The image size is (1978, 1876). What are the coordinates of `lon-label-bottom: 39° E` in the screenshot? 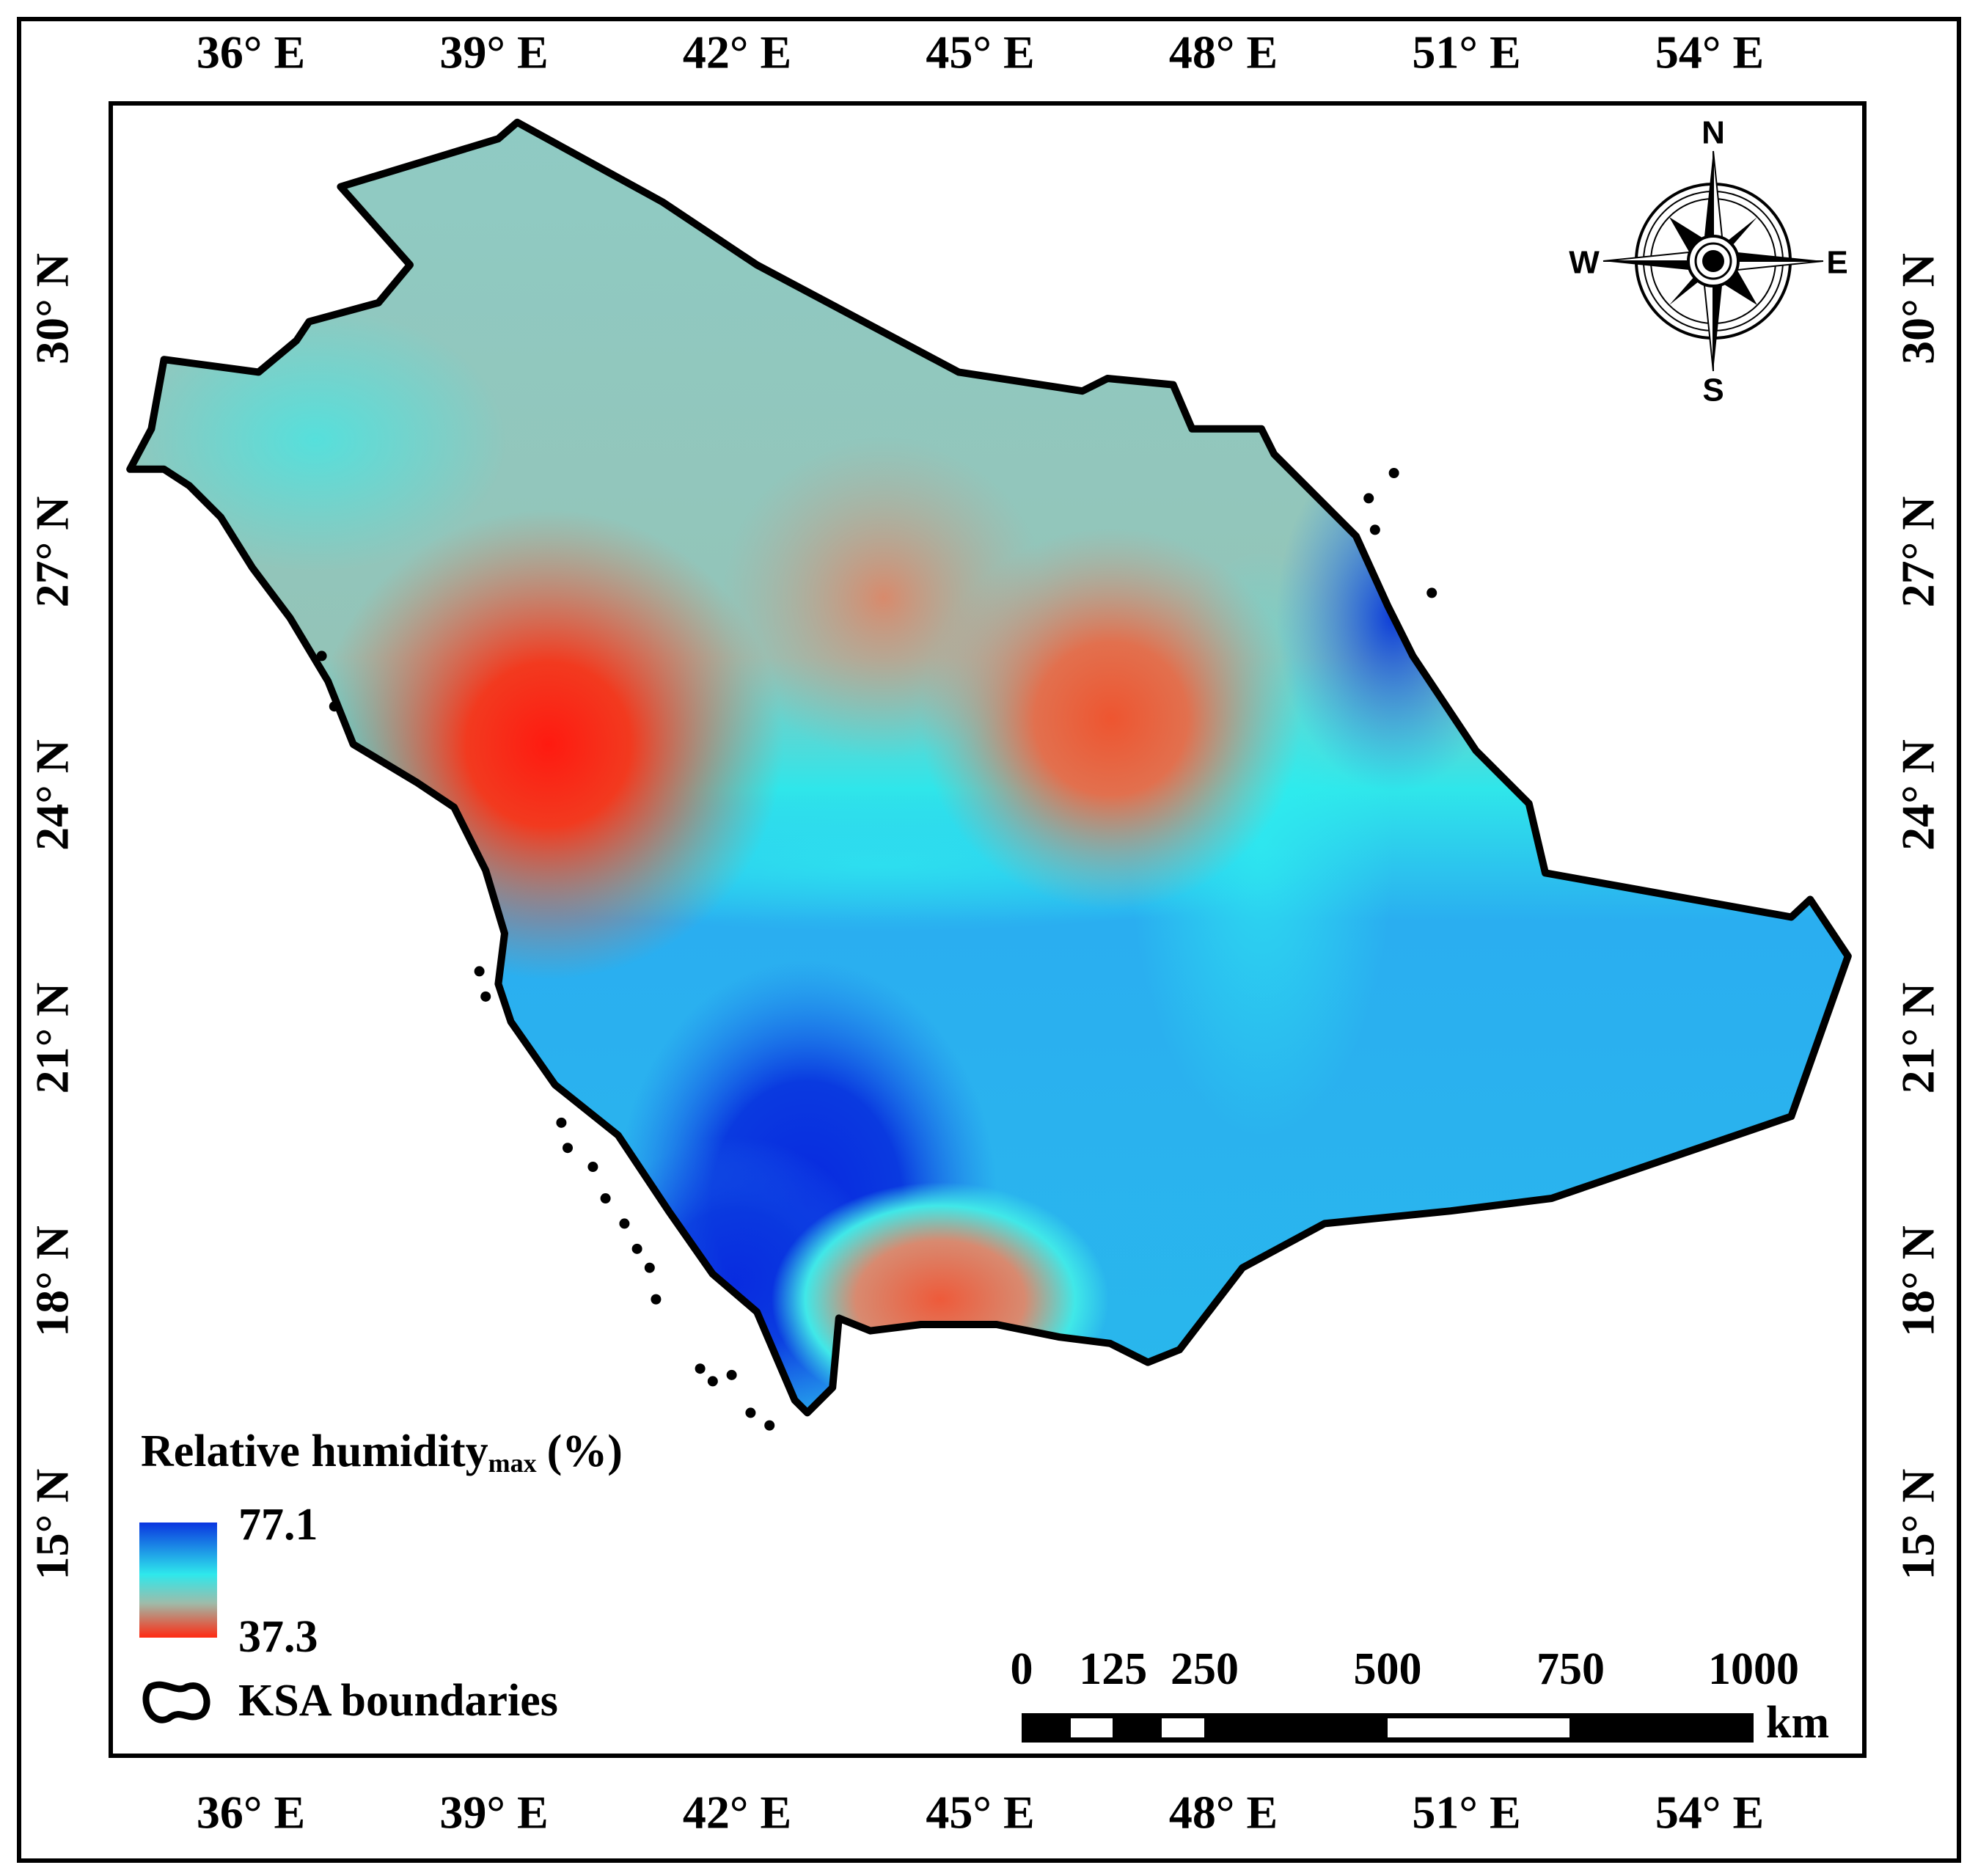 It's located at (493, 1813).